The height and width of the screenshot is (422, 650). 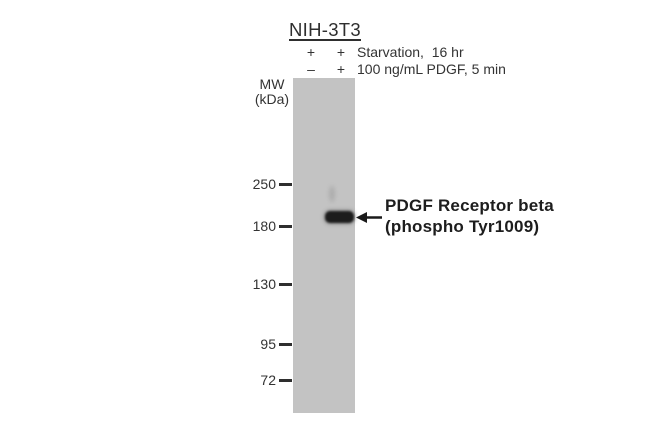 I want to click on mw-unit-label: (kDa), so click(x=272, y=99).